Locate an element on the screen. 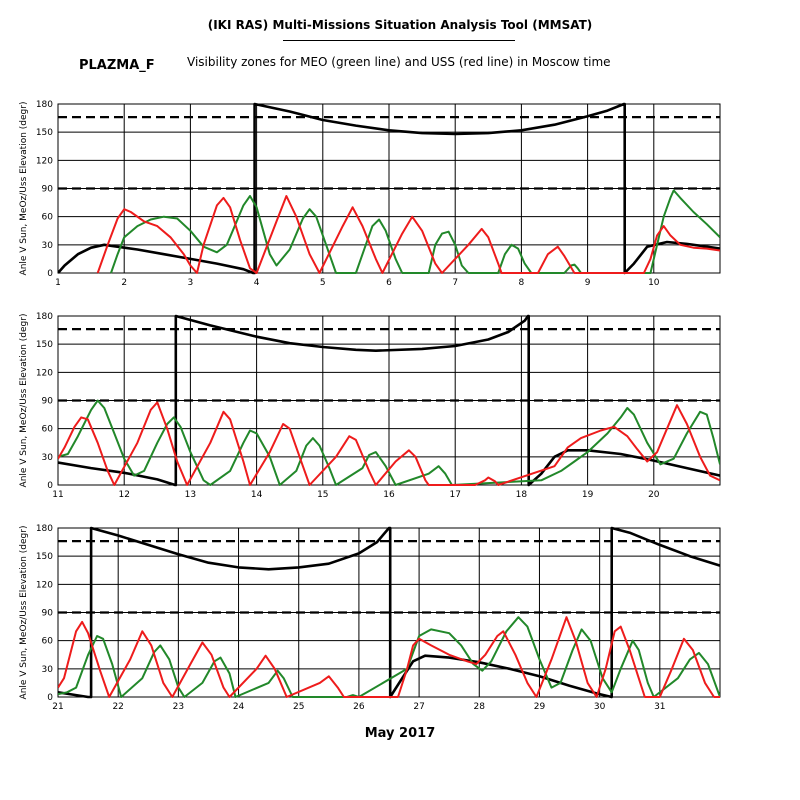 The image size is (800, 800). panel-1-x-tick-label: 7 is located at coordinates (455, 283).